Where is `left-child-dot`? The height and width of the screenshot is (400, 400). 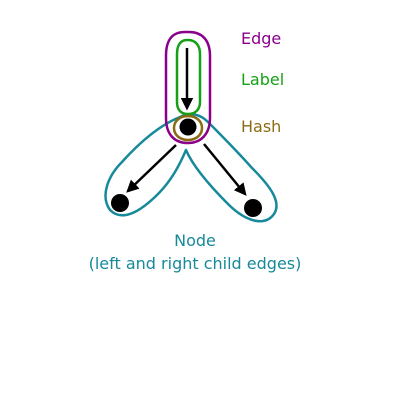
left-child-dot is located at coordinates (120, 203).